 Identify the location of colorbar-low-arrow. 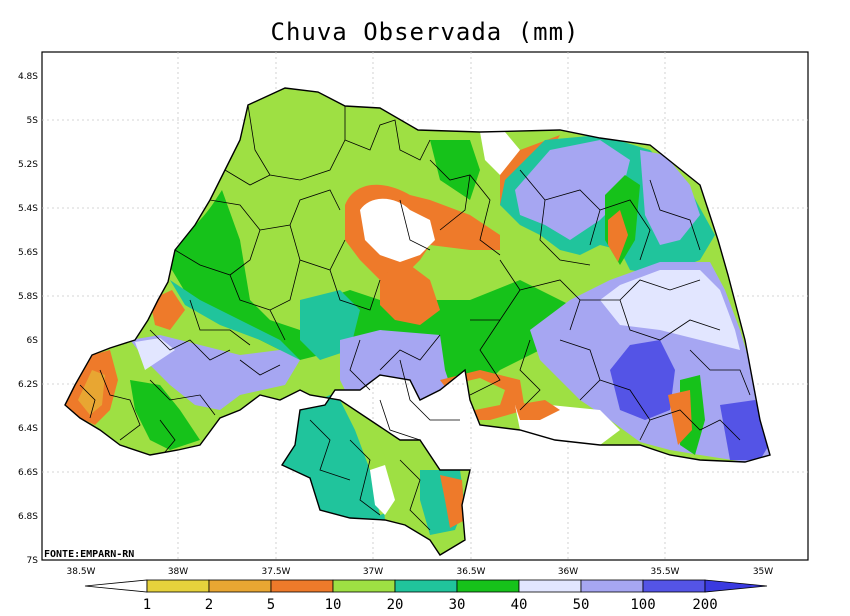
(116, 586).